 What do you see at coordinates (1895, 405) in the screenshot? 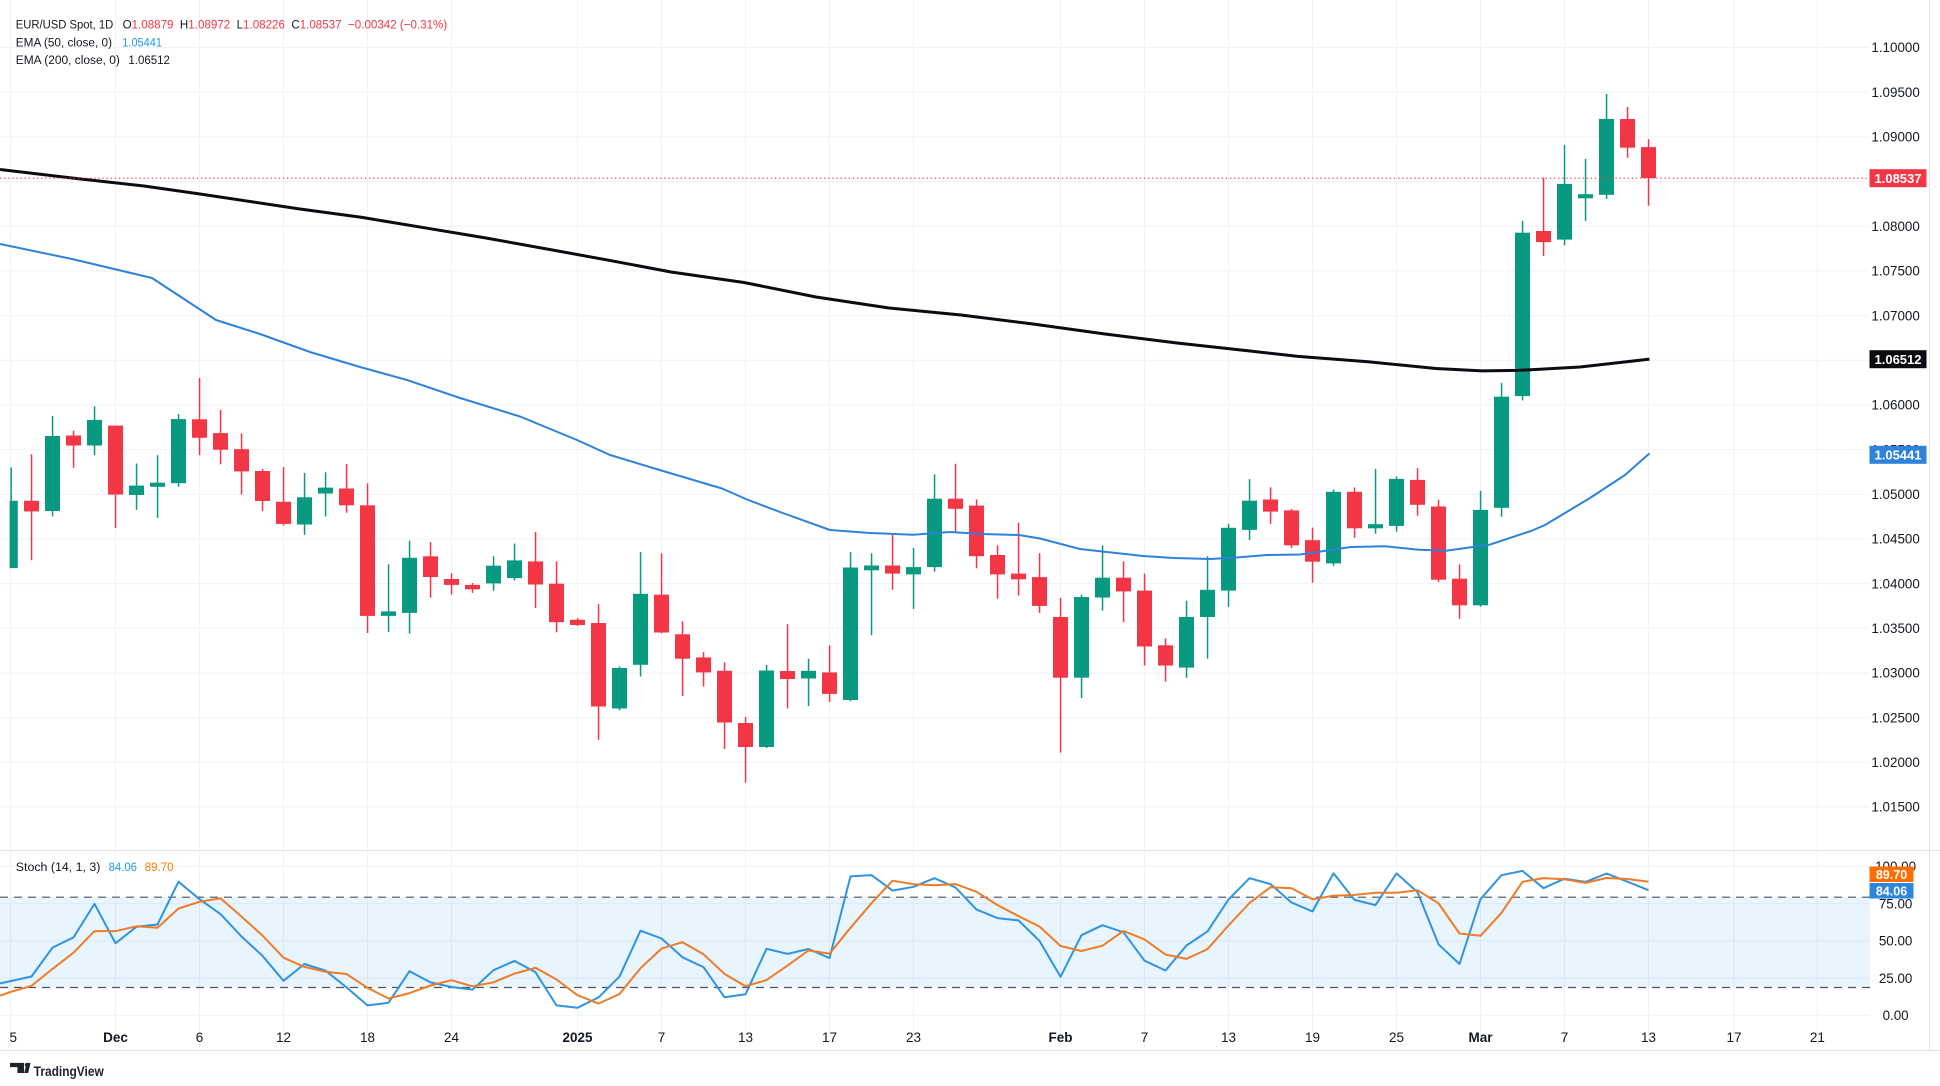
I see `svg-text: 1.06000` at bounding box center [1895, 405].